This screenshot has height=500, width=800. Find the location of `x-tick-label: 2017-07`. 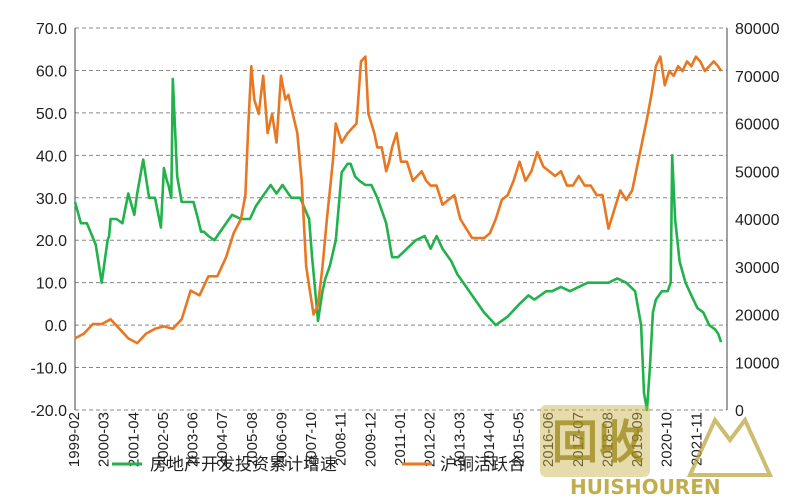

x-tick-label: 2017-07 is located at coordinates (578, 439).